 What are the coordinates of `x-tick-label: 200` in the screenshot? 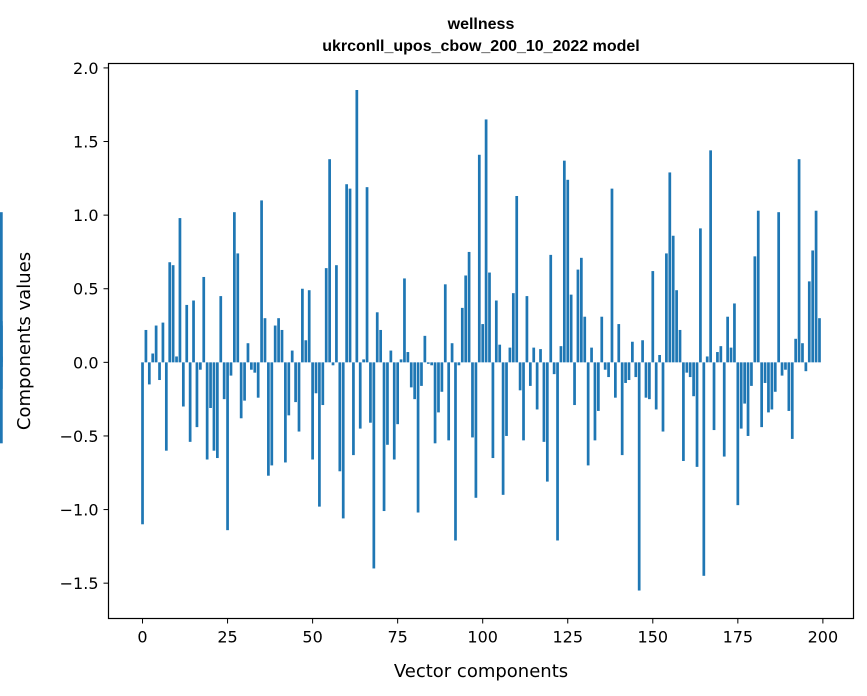 It's located at (823, 637).